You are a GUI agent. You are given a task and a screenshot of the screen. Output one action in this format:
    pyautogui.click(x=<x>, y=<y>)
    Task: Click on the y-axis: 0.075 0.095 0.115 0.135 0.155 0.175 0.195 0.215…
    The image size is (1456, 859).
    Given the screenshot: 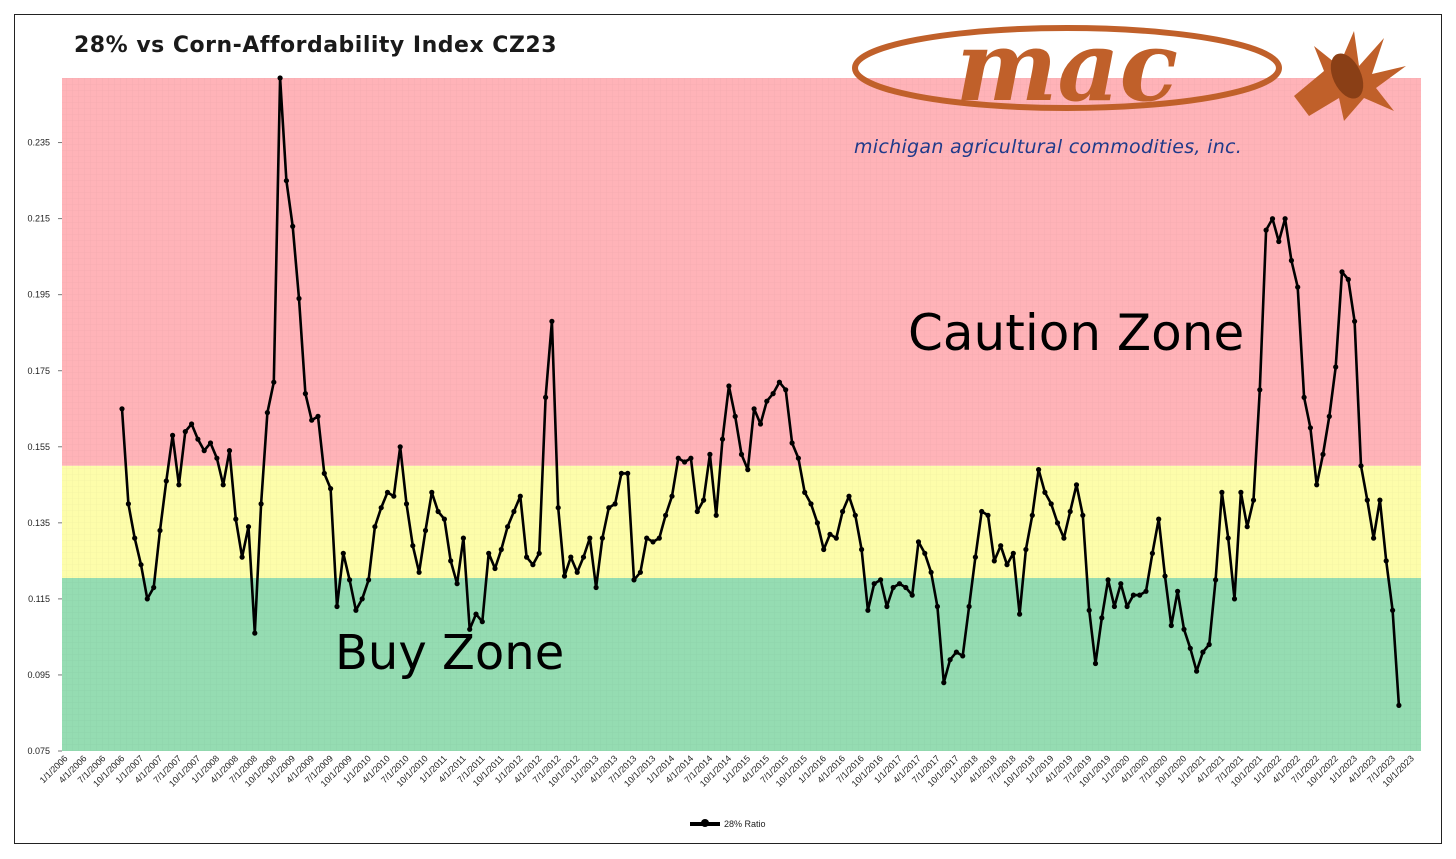 What is the action you would take?
    pyautogui.click(x=44, y=447)
    